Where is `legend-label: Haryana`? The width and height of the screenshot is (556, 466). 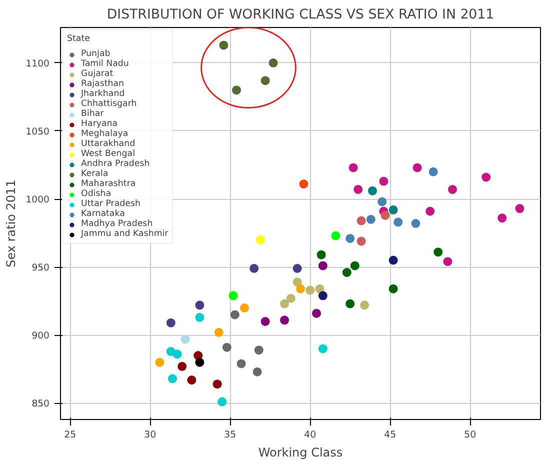 legend-label: Haryana is located at coordinates (99, 124).